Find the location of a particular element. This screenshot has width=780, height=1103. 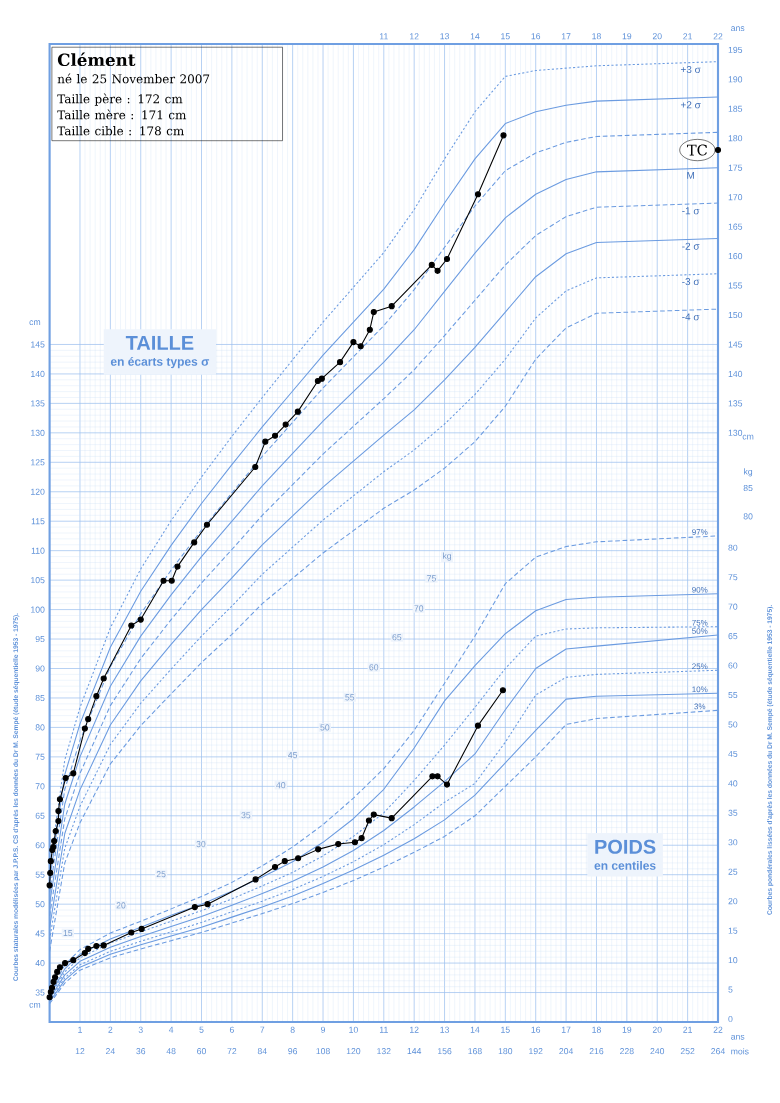

series-label: -3 σ is located at coordinates (691, 282).